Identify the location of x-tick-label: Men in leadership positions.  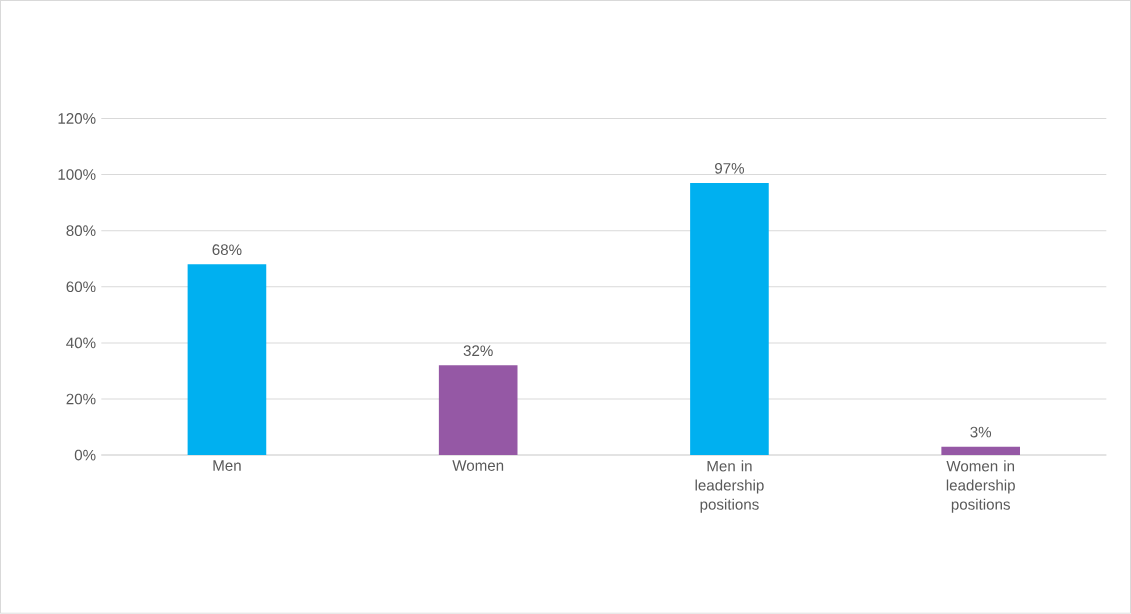
(729, 486).